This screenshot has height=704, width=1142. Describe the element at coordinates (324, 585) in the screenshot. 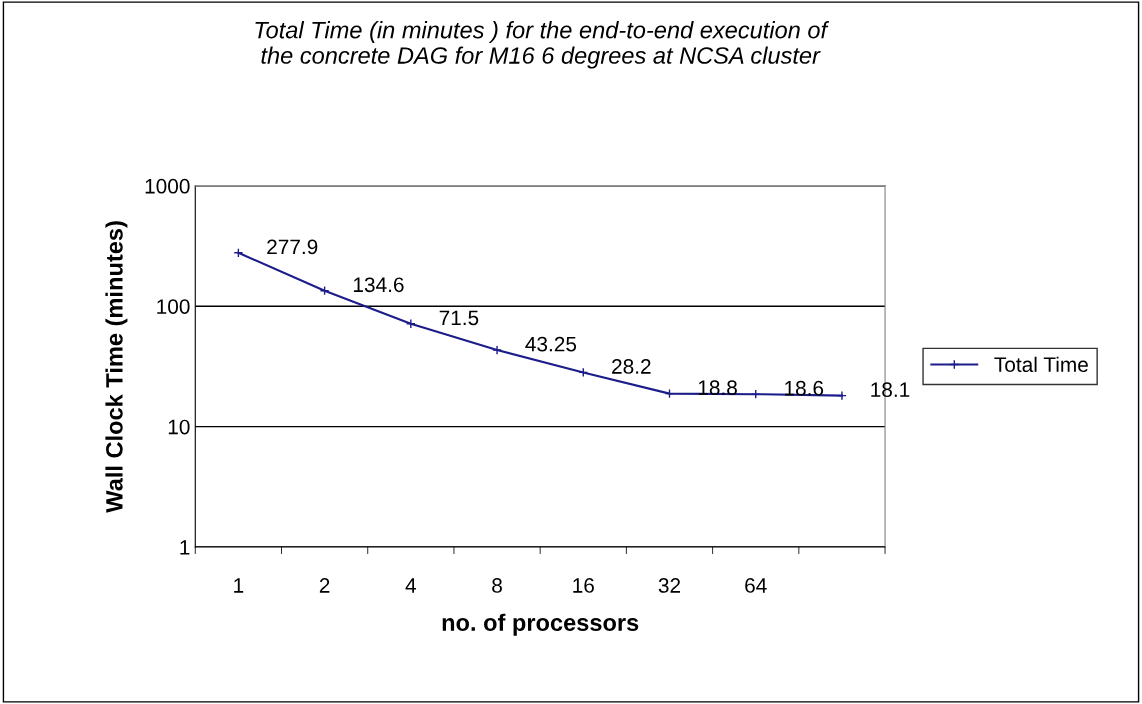

I see `x-tick-label: 2` at that location.